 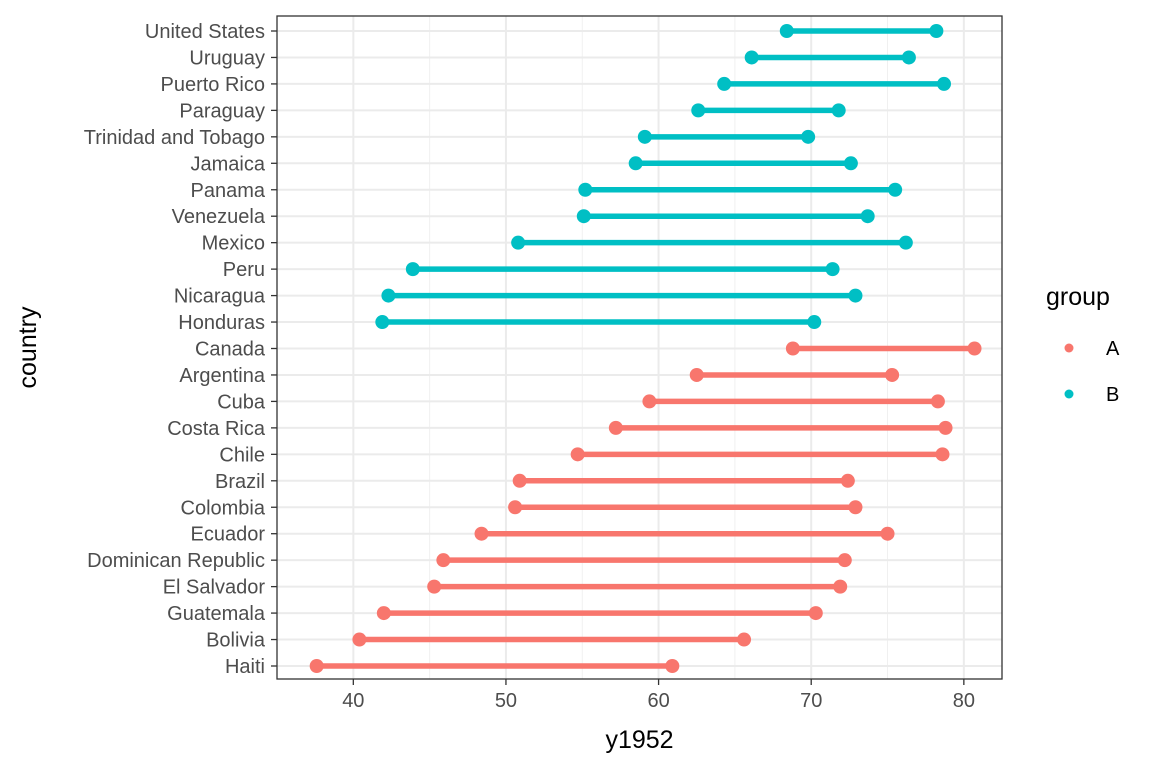 What do you see at coordinates (222, 376) in the screenshot?
I see `y-tick-label: Argentina` at bounding box center [222, 376].